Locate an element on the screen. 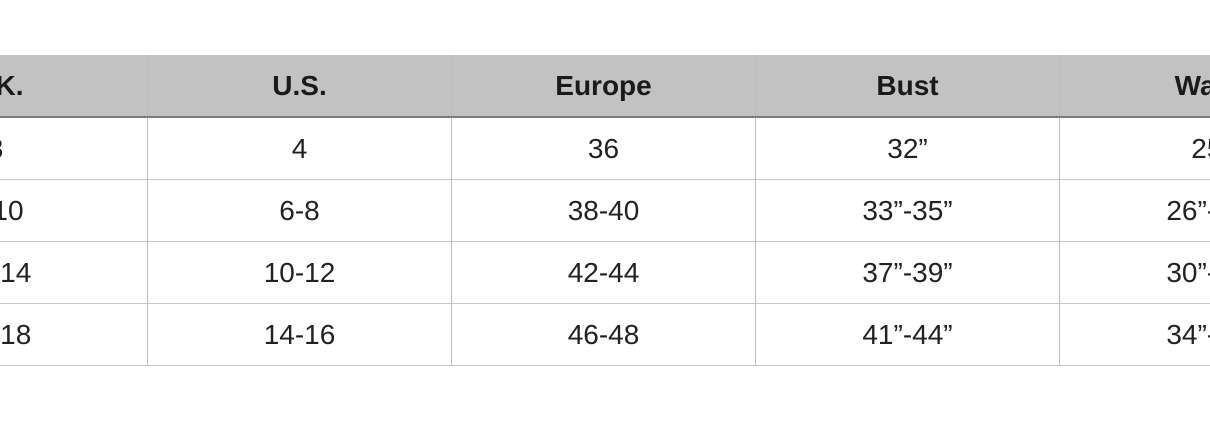  table-cell: 10-12 is located at coordinates (299, 272).